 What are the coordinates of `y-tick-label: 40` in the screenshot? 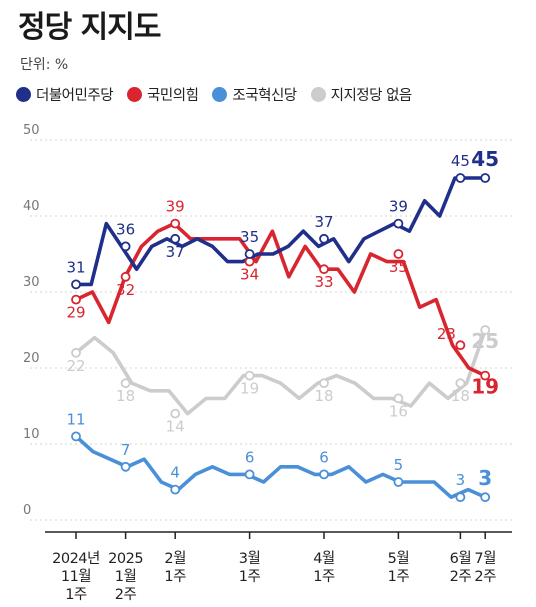 It's located at (31, 206).